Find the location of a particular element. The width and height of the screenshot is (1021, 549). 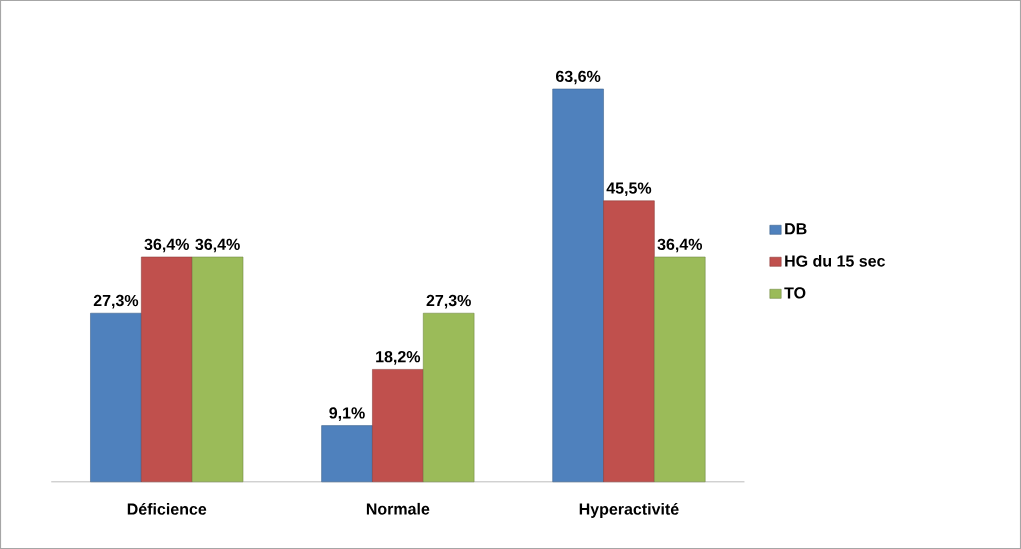

legend-label: TO is located at coordinates (795, 293).